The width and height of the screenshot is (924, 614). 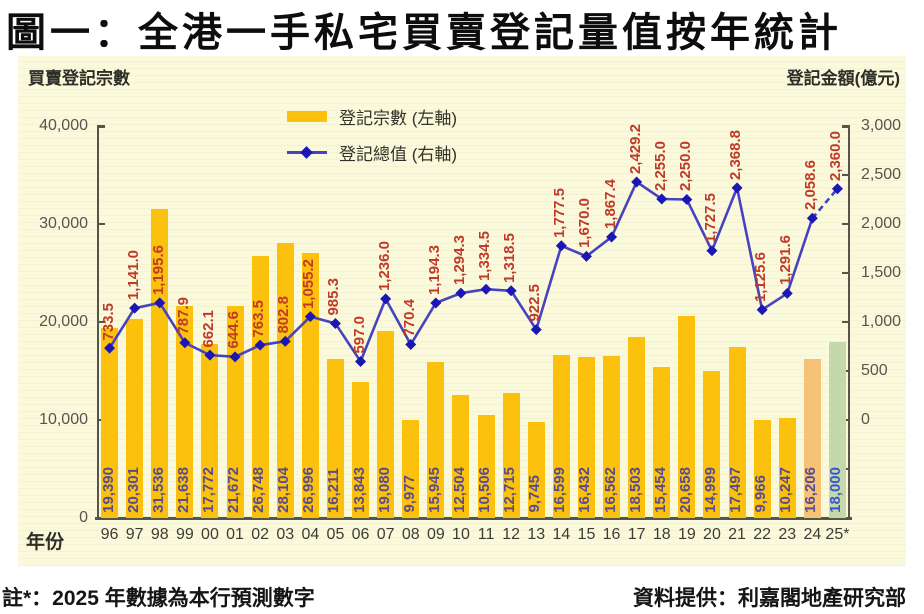 I want to click on line-value-label: 1,141.0, so click(x=133, y=275).